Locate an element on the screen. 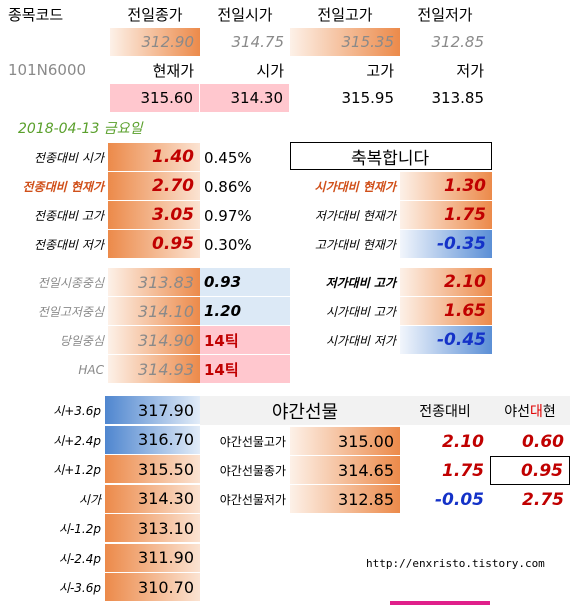 The width and height of the screenshot is (572, 605). row-label: 시가대비 현재가 is located at coordinates (355, 187).